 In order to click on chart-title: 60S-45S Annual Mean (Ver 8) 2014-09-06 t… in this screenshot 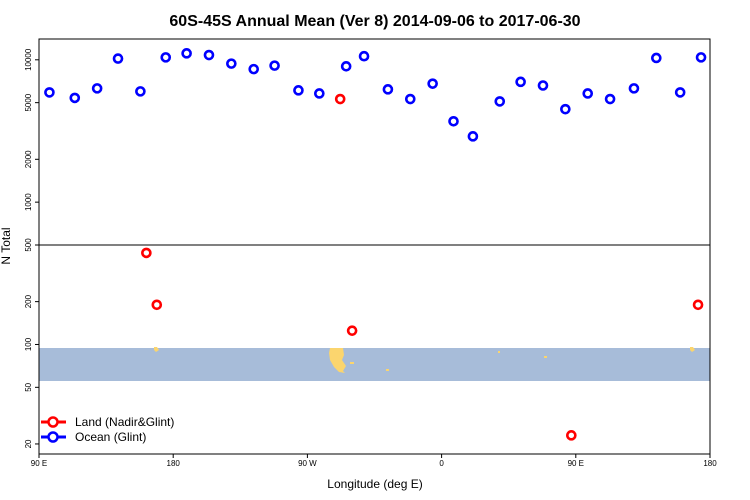, I will do `click(374, 21)`.